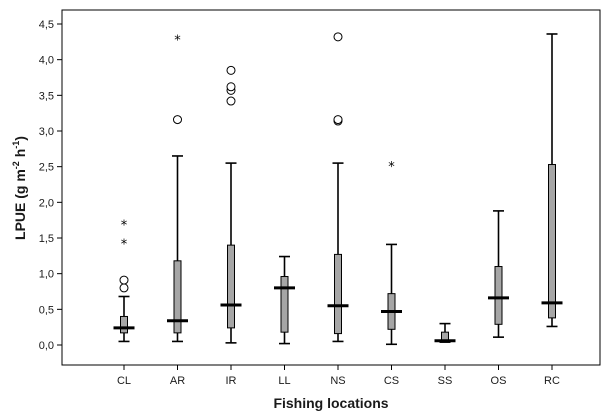 Image resolution: width=607 pixels, height=417 pixels. Describe the element at coordinates (46, 310) in the screenshot. I see `y-tick-label: 0,5` at that location.